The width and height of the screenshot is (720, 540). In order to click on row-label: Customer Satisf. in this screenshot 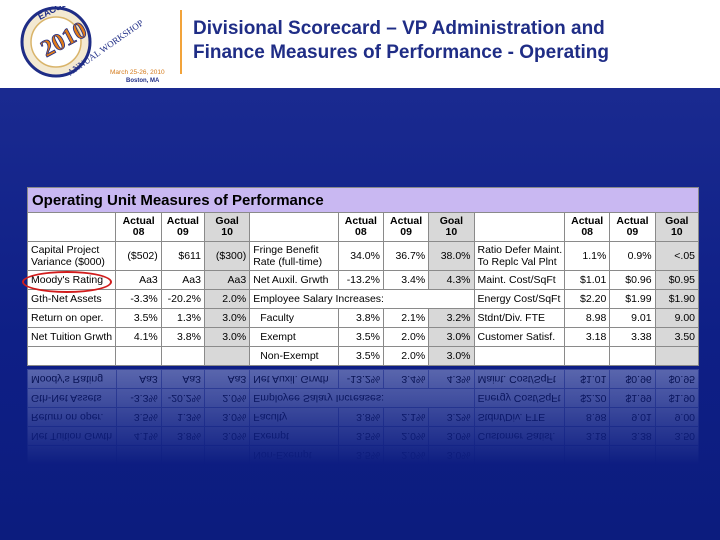, I will do `click(519, 337)`.